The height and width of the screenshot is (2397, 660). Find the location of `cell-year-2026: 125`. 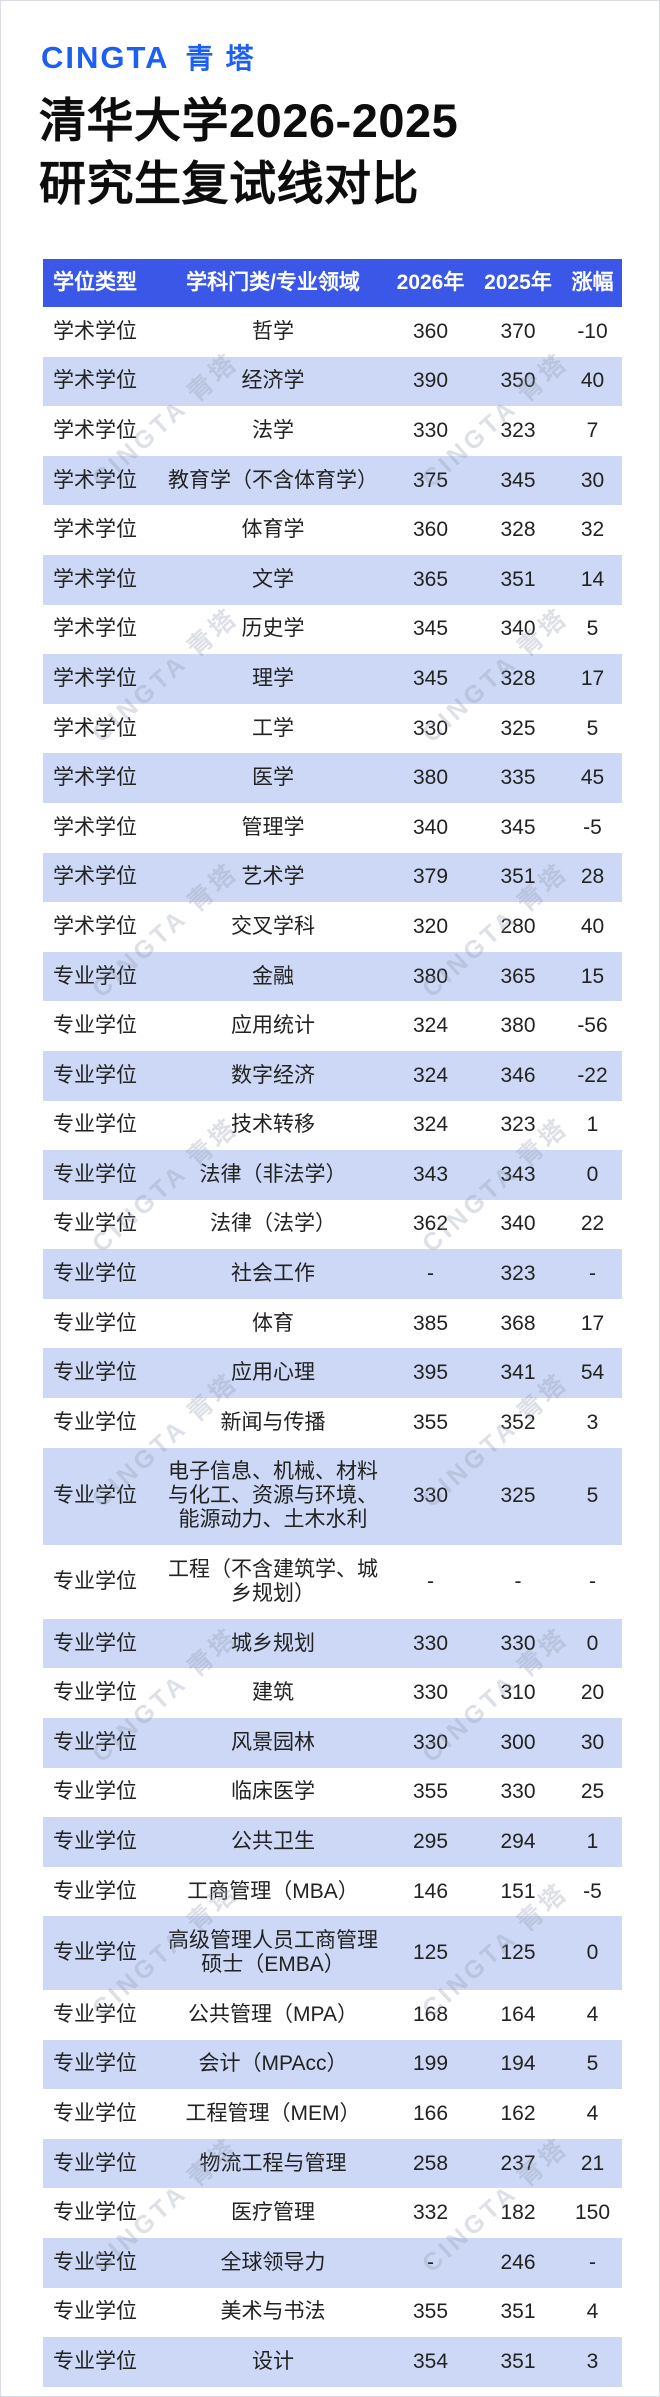

cell-year-2026: 125 is located at coordinates (430, 1953).